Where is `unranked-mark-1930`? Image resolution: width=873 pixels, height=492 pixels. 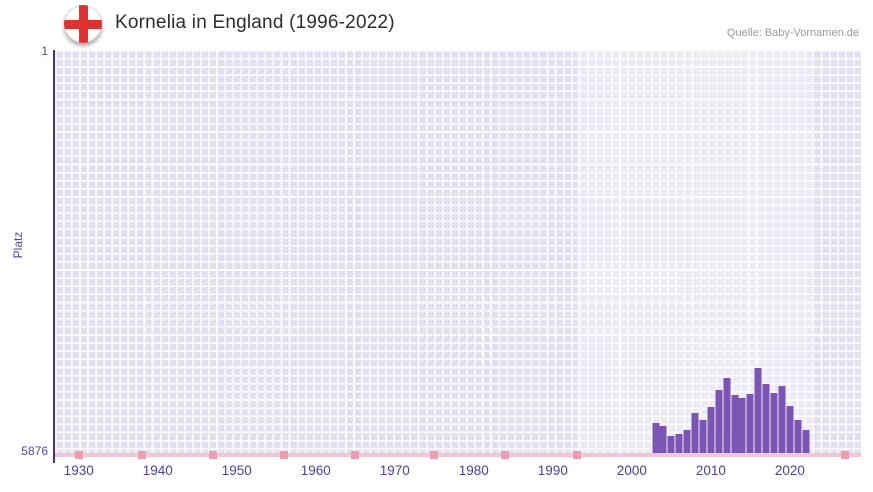
unranked-mark-1930 is located at coordinates (78, 455).